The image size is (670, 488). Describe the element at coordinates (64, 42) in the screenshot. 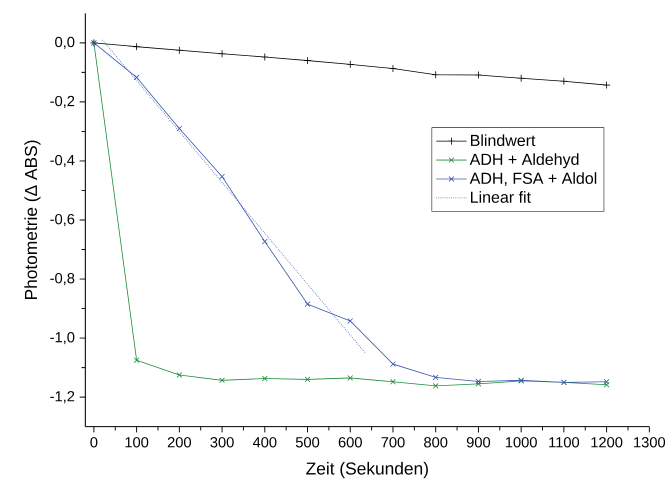

I see `y-tick-label: 0,0` at that location.